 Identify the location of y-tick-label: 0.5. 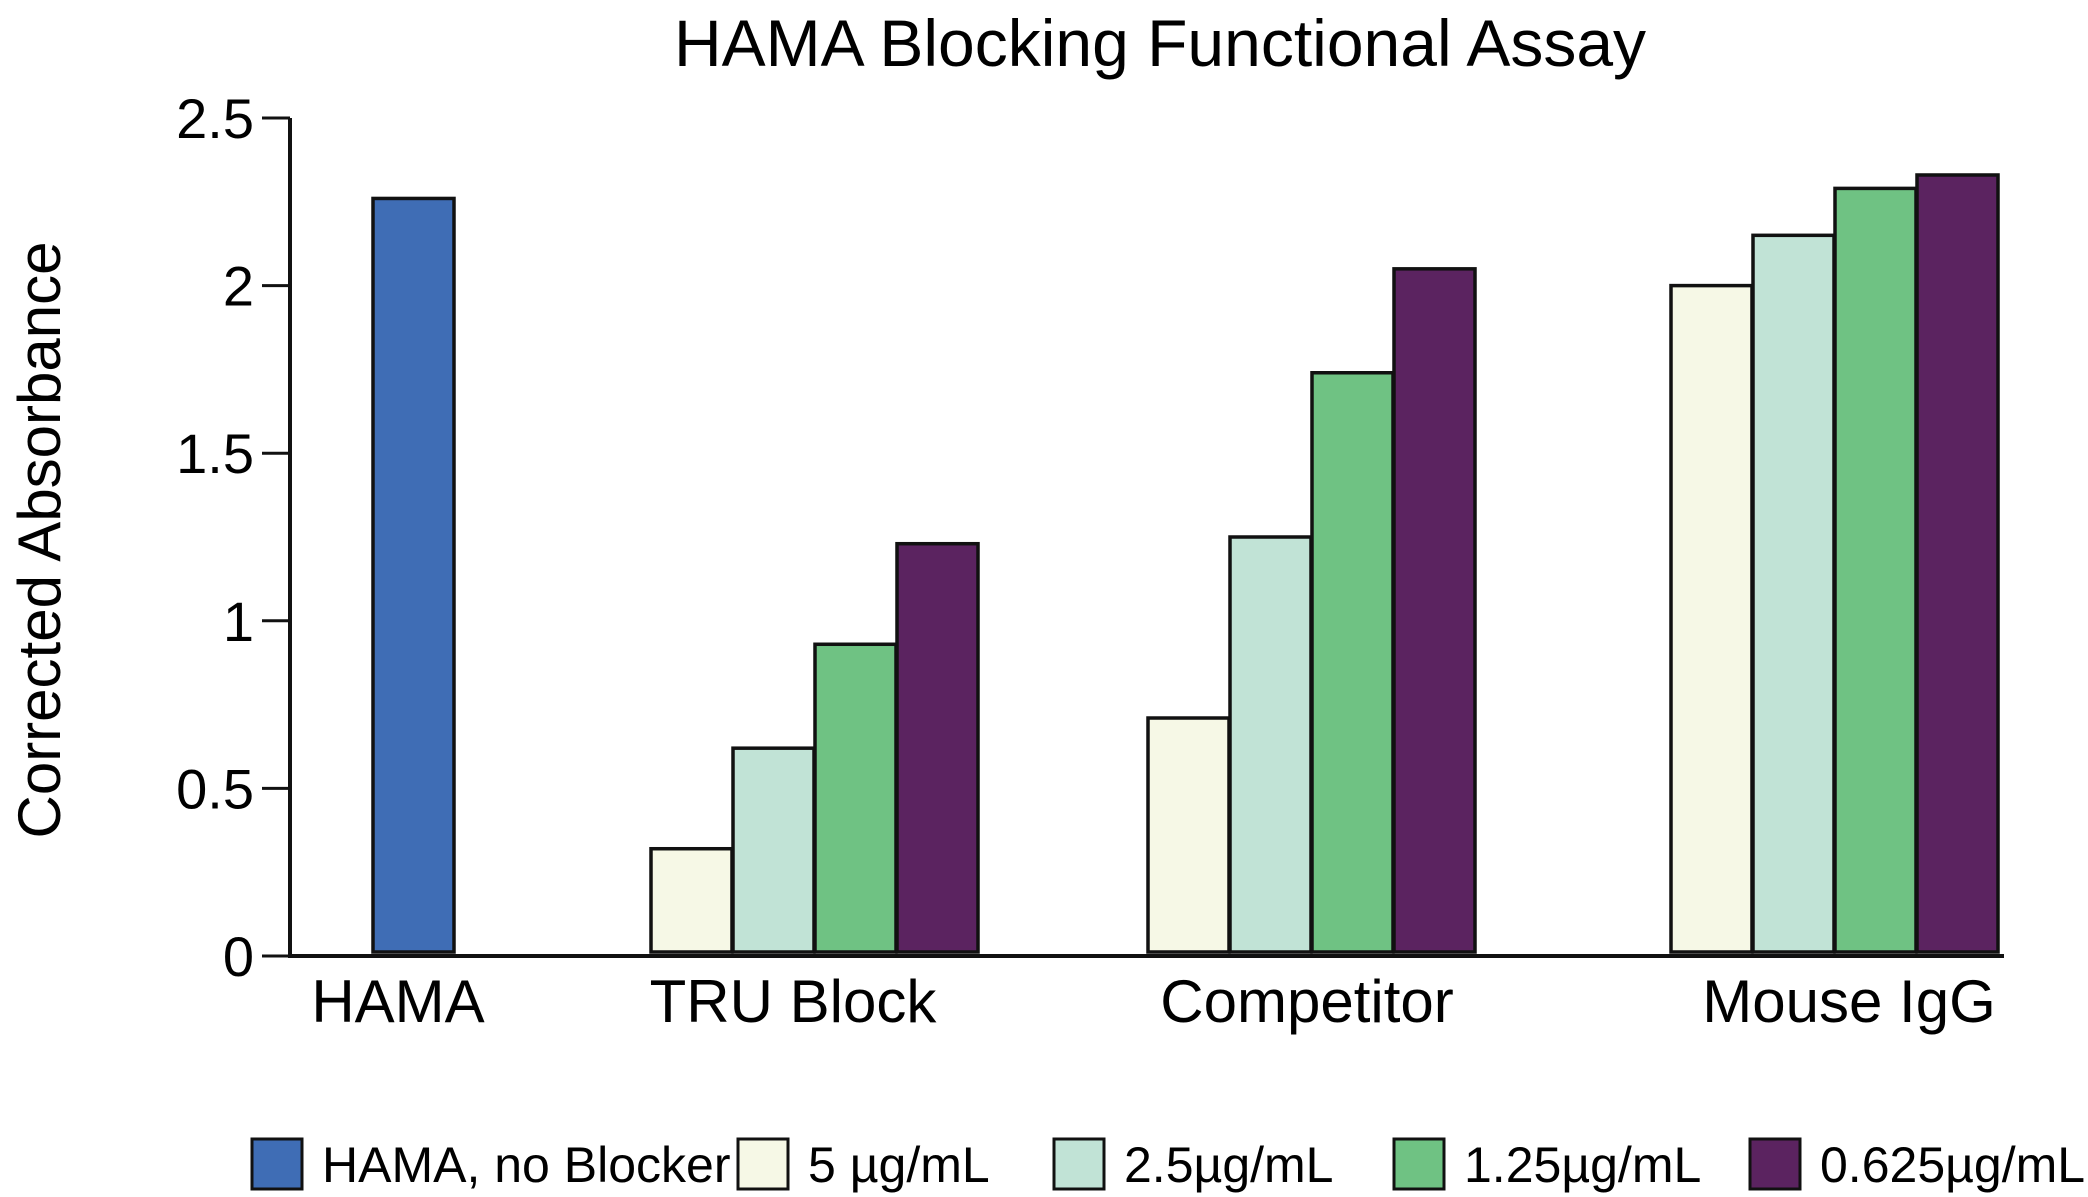
(215, 788).